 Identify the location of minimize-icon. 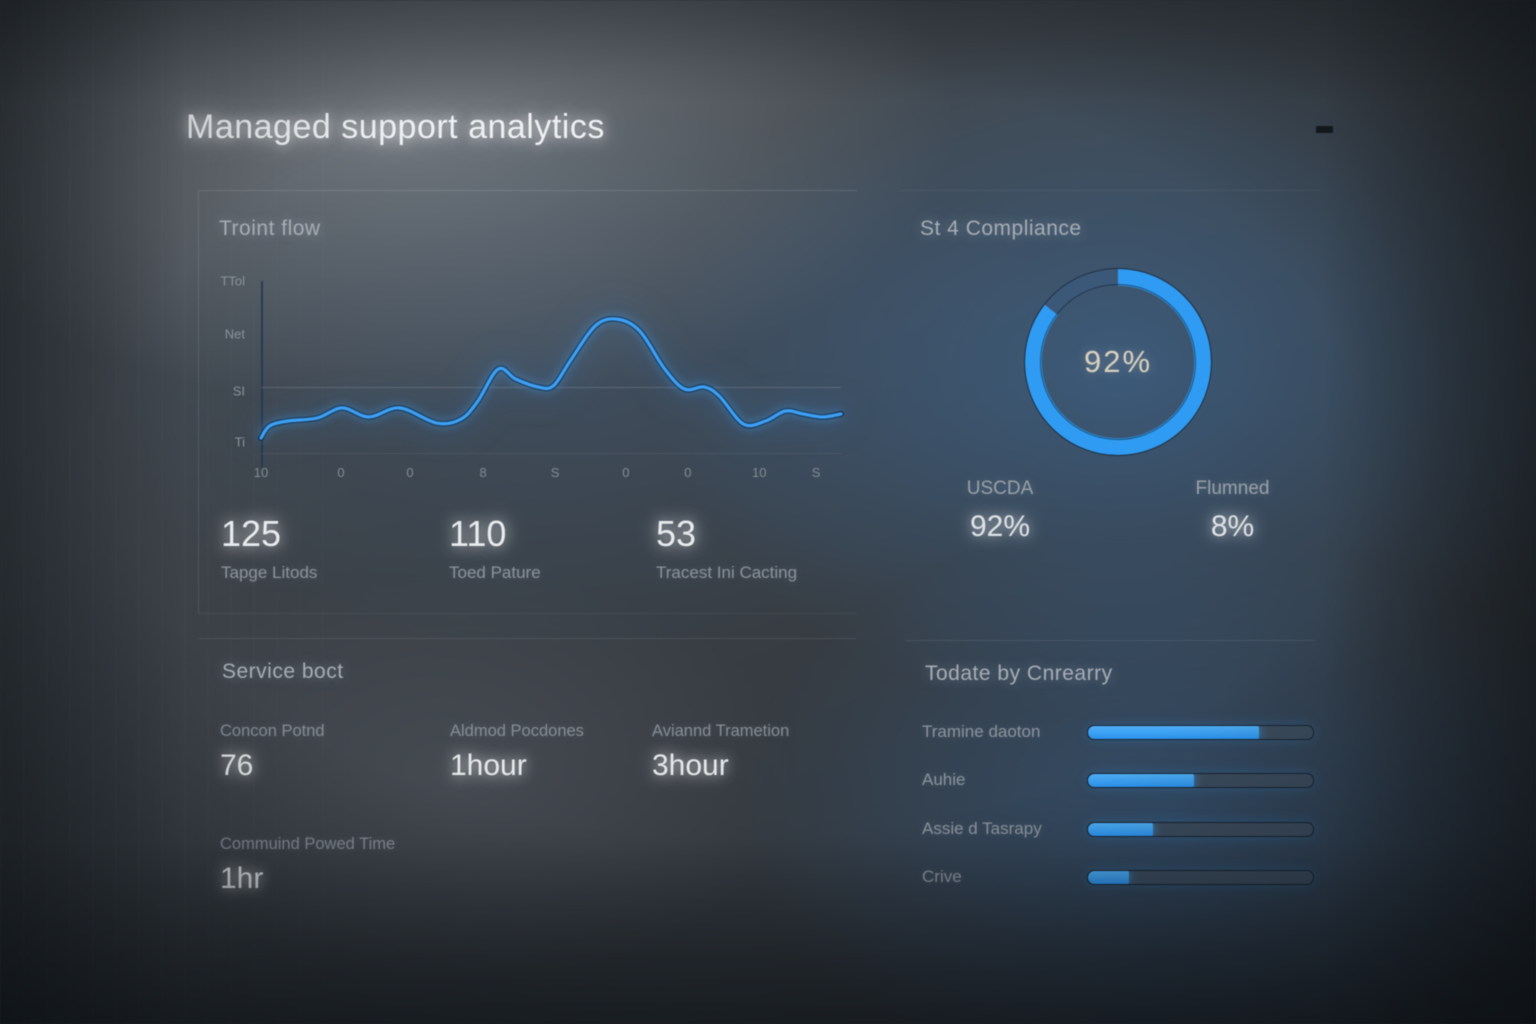
(1324, 129).